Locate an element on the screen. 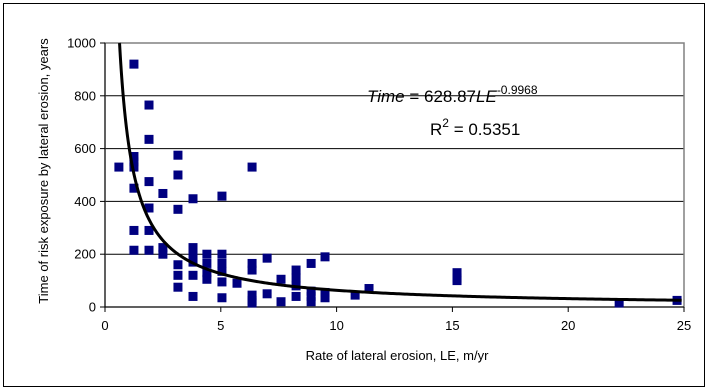 The width and height of the screenshot is (709, 391). r-squared-value: = 0.5351 is located at coordinates (484, 129).